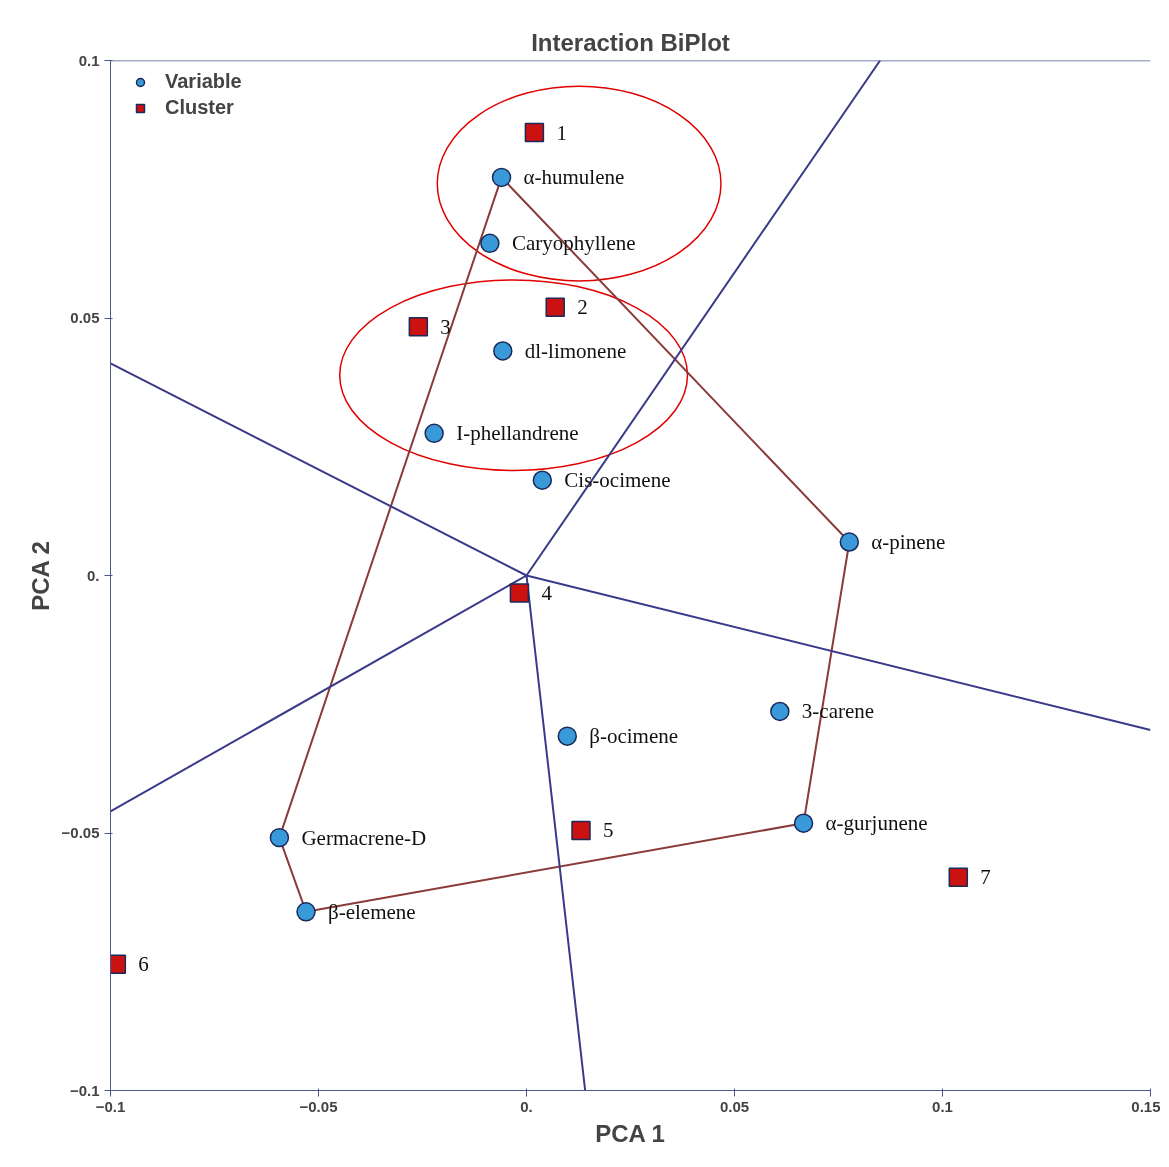 The width and height of the screenshot is (1169, 1167). I want to click on annotation: 4, so click(547, 593).